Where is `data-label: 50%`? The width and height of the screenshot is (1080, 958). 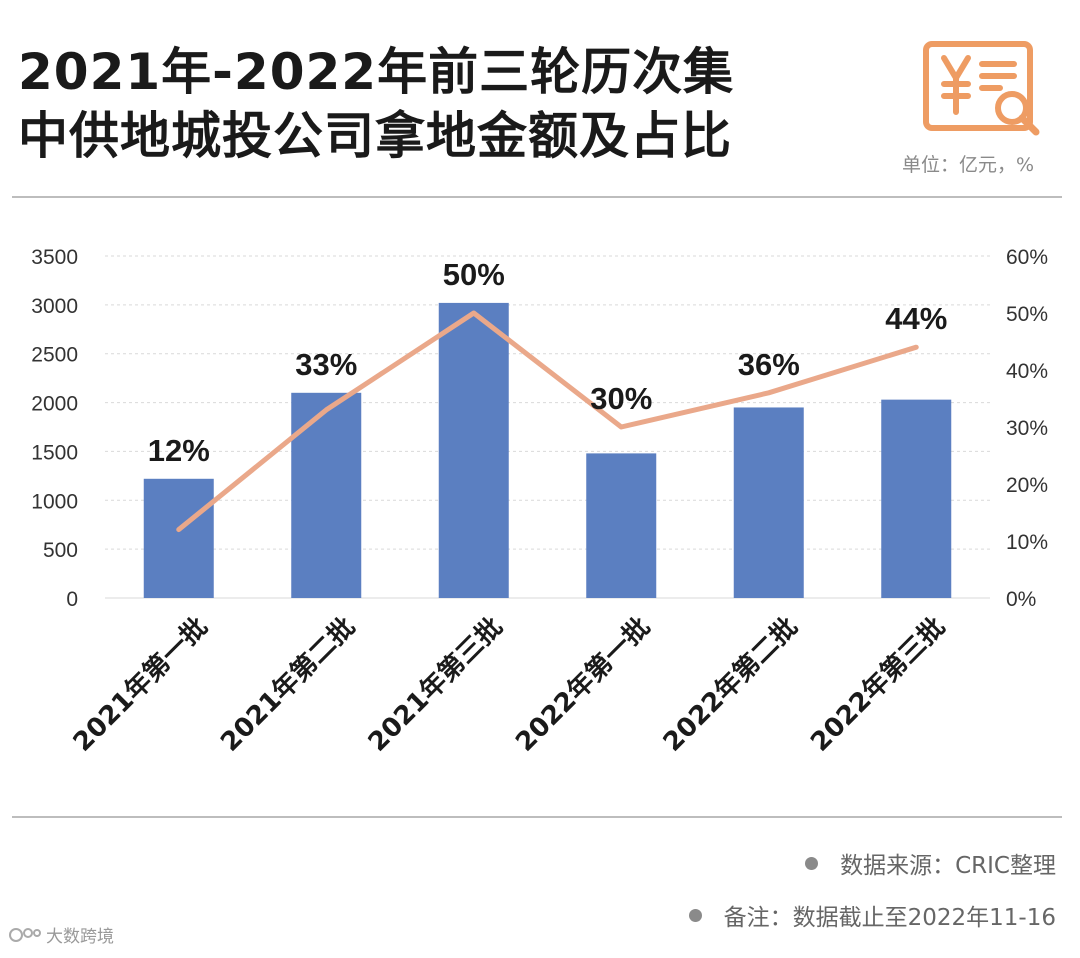
data-label: 50% is located at coordinates (474, 274).